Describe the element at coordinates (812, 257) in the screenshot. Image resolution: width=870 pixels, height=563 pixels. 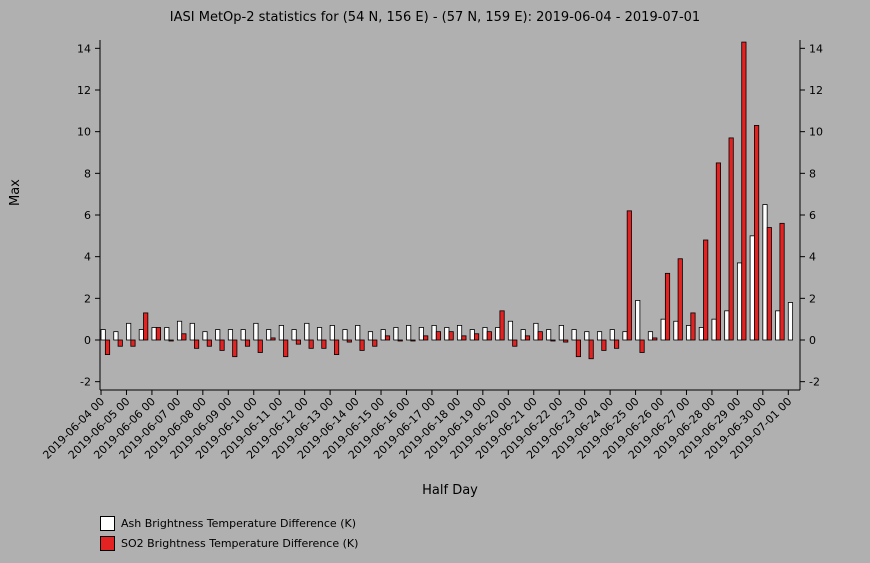
I see `y-tick-label-right: 4` at that location.